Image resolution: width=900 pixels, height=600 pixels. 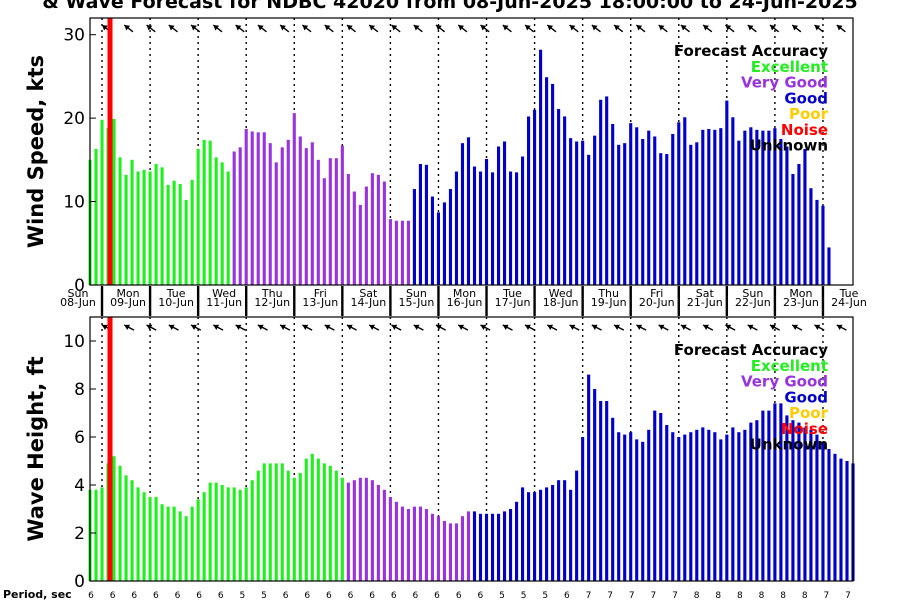 I want to click on day-of-week-label: Sat, so click(x=705, y=293).